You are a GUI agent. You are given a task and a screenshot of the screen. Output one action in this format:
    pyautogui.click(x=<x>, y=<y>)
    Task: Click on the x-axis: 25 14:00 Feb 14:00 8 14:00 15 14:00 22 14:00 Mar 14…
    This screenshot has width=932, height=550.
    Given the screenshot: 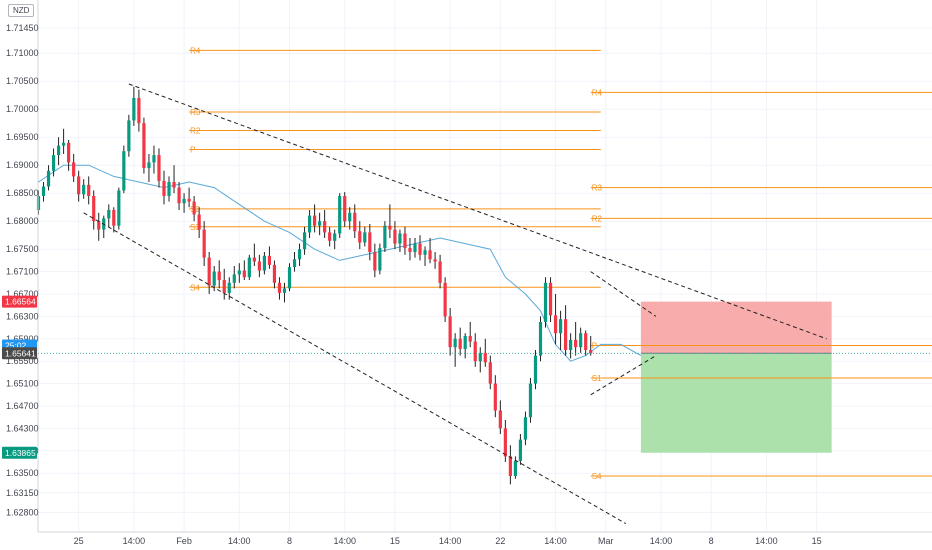 What is the action you would take?
    pyautogui.click(x=485, y=538)
    